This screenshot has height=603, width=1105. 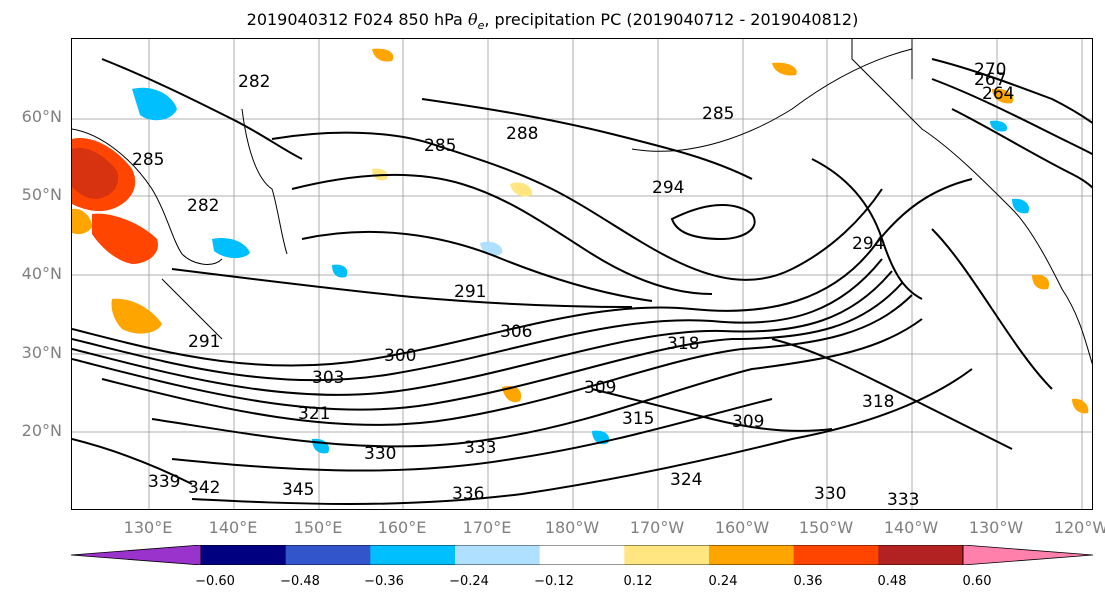 I want to click on contour-label: 288, so click(x=522, y=134).